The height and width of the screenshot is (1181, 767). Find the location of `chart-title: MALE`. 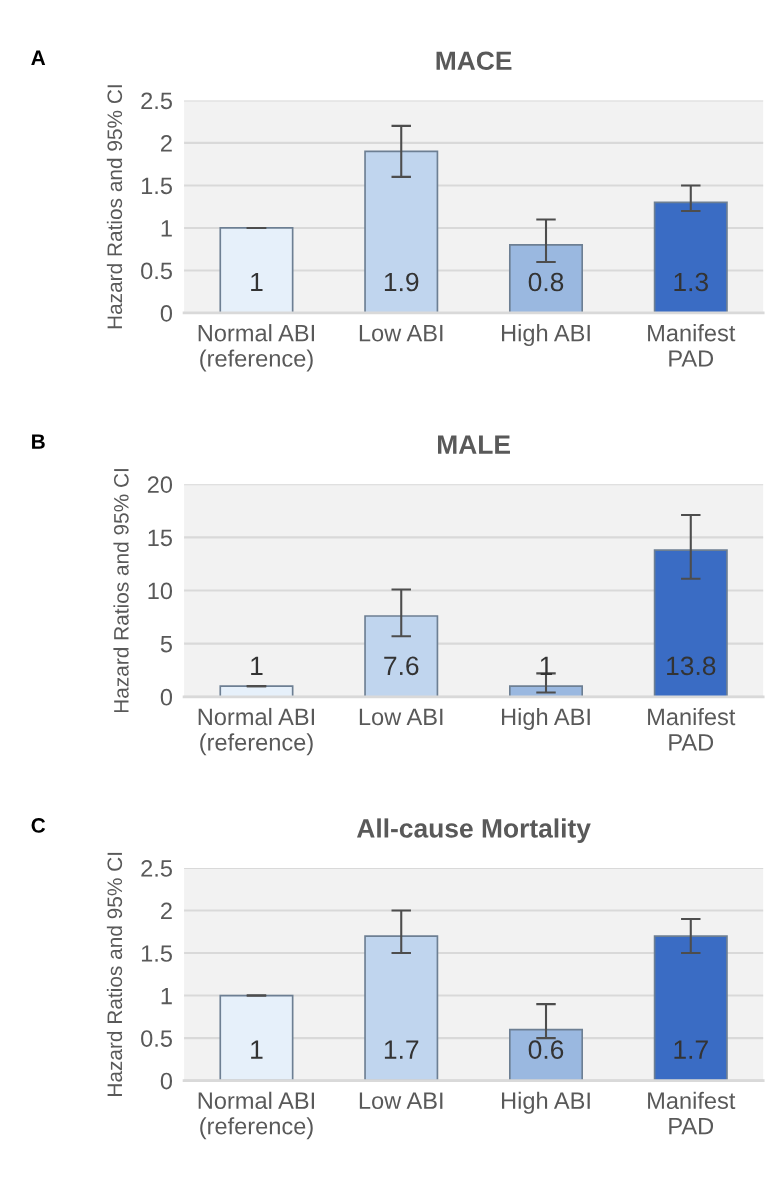

chart-title: MALE is located at coordinates (474, 444).